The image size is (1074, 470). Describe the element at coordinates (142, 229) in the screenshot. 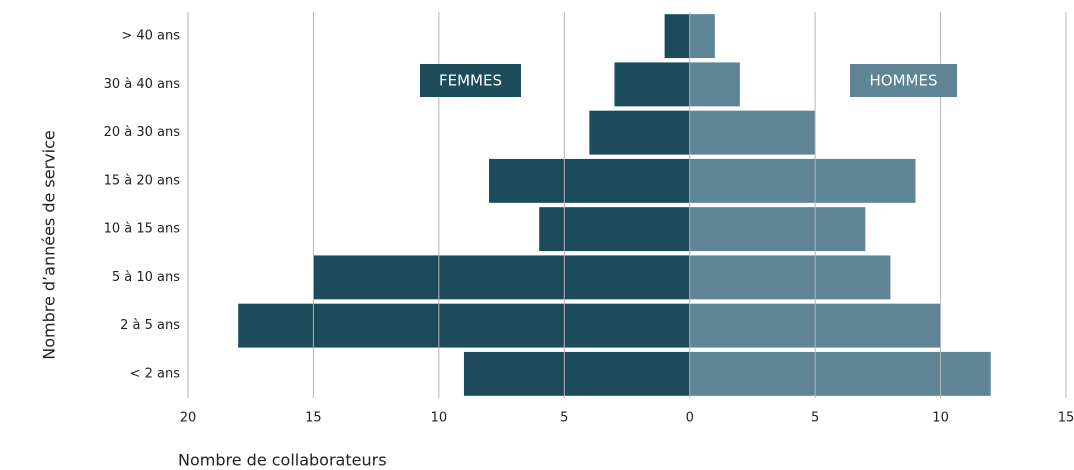

I see `y-tick-label: 10 à 15 ans` at that location.